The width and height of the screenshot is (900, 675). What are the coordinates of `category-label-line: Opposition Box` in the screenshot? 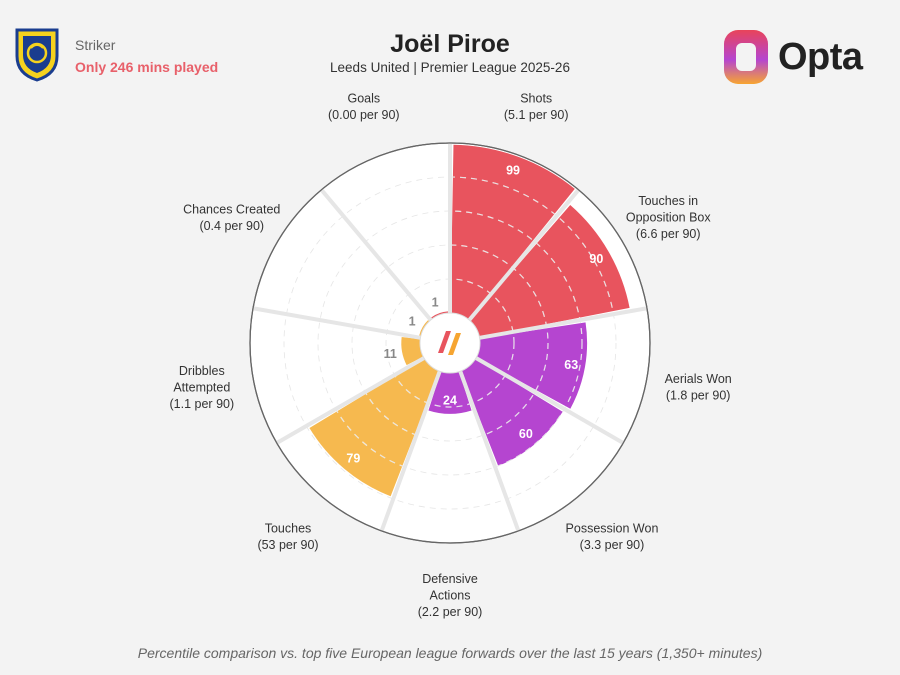 It's located at (669, 218).